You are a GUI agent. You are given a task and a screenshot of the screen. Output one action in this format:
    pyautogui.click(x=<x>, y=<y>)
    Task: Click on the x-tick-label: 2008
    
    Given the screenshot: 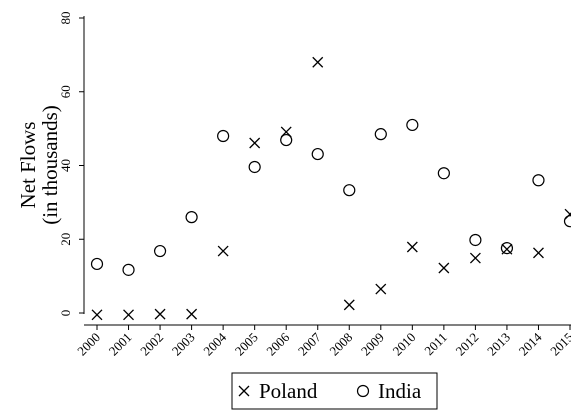 What is the action you would take?
    pyautogui.click(x=340, y=344)
    